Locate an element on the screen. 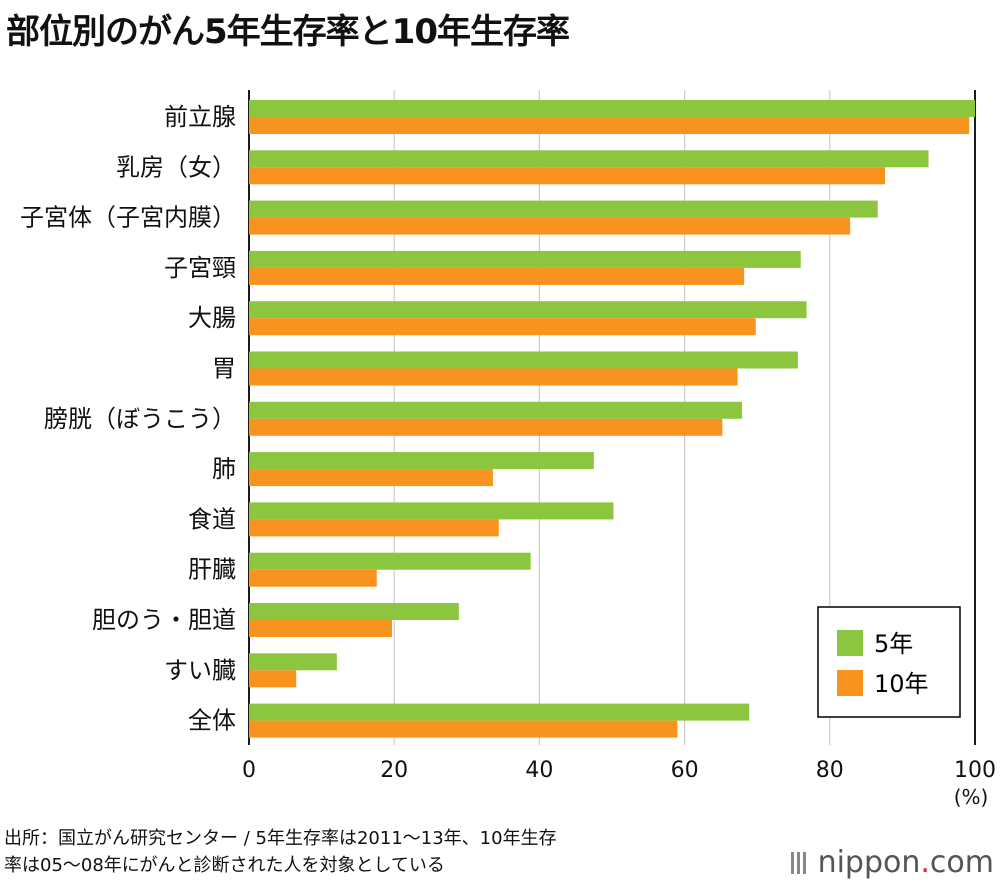  x-tick-label: 100 is located at coordinates (975, 770).